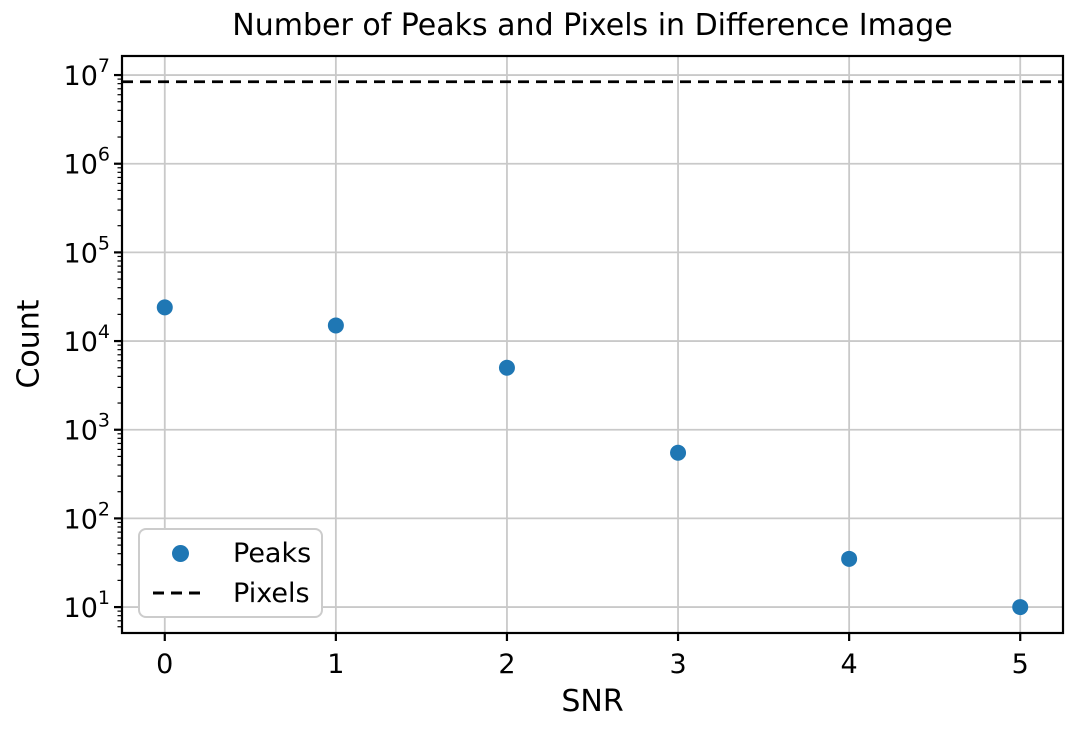 Image resolution: width=1080 pixels, height=733 pixels. Describe the element at coordinates (272, 553) in the screenshot. I see `legend-label-peaks: Peaks` at that location.